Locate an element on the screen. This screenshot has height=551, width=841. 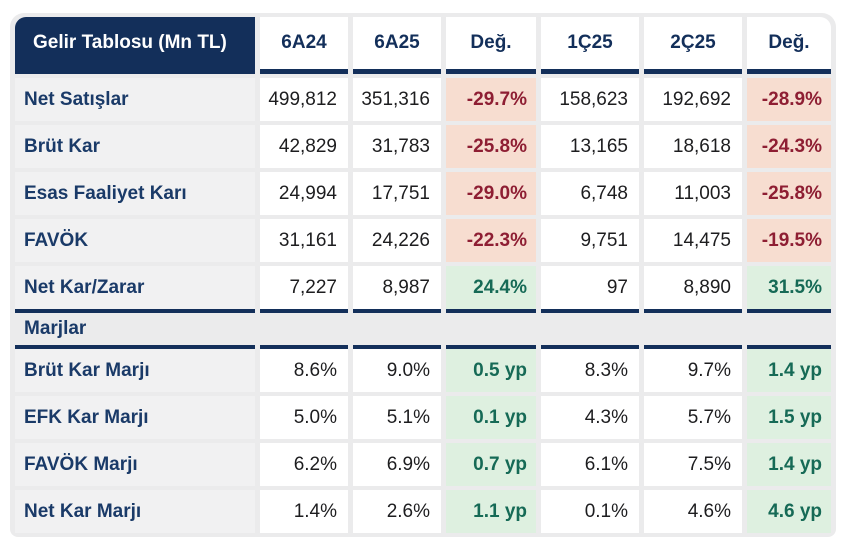
row-label: Net Satışlar is located at coordinates (135, 99).